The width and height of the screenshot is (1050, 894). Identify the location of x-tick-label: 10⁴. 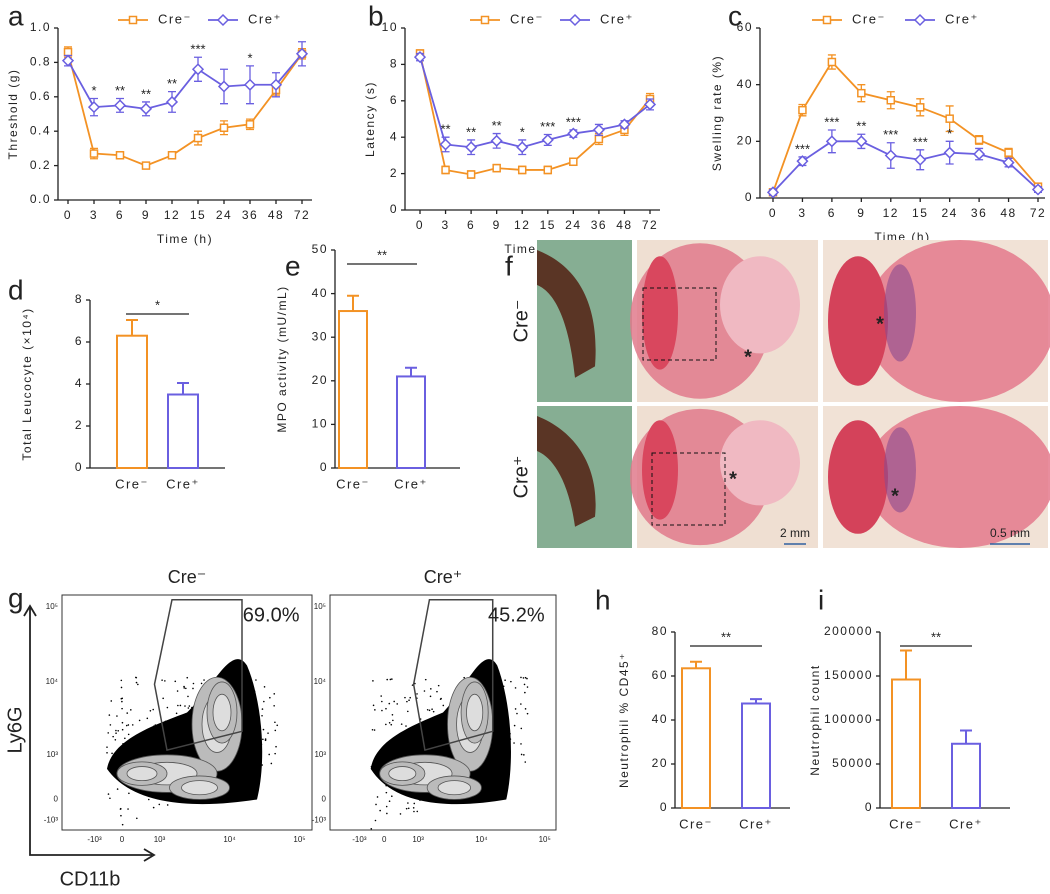
(481, 839).